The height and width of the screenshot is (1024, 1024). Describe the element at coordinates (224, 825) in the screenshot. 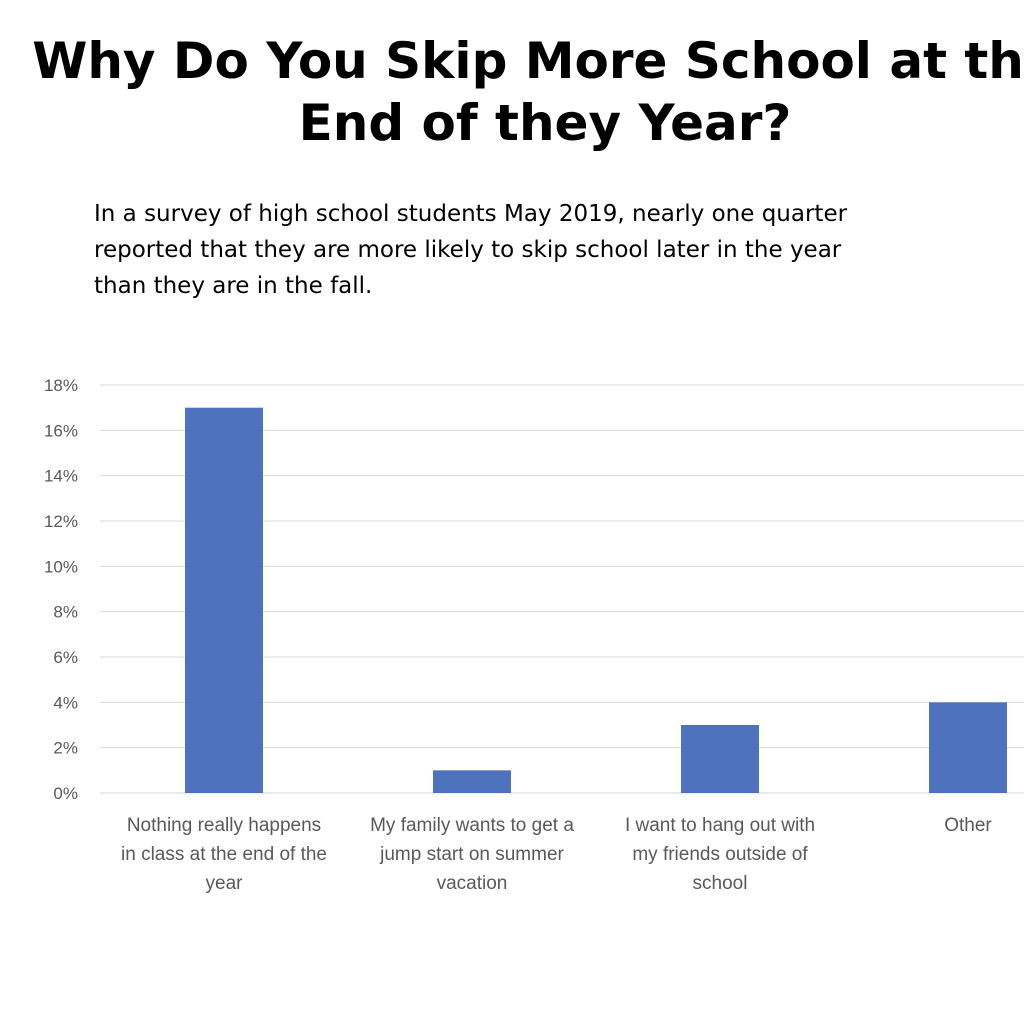

I see `x-category-label-line: Nothing really happens` at that location.